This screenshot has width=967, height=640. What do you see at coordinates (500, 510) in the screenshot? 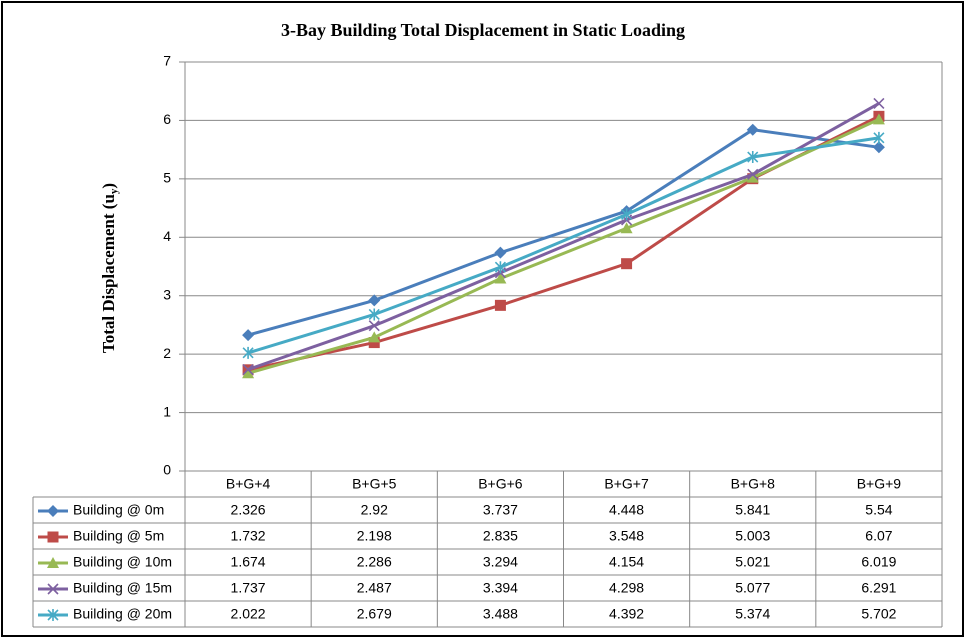
I see `table-value: 3.737` at bounding box center [500, 510].